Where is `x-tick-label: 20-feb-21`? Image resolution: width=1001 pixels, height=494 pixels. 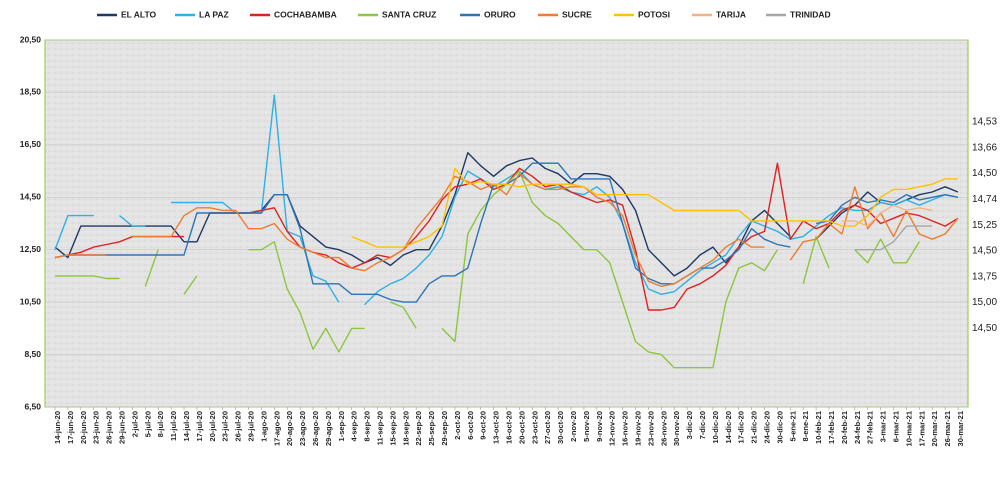 x-tick-label: 20-feb-21 is located at coordinates (844, 427).